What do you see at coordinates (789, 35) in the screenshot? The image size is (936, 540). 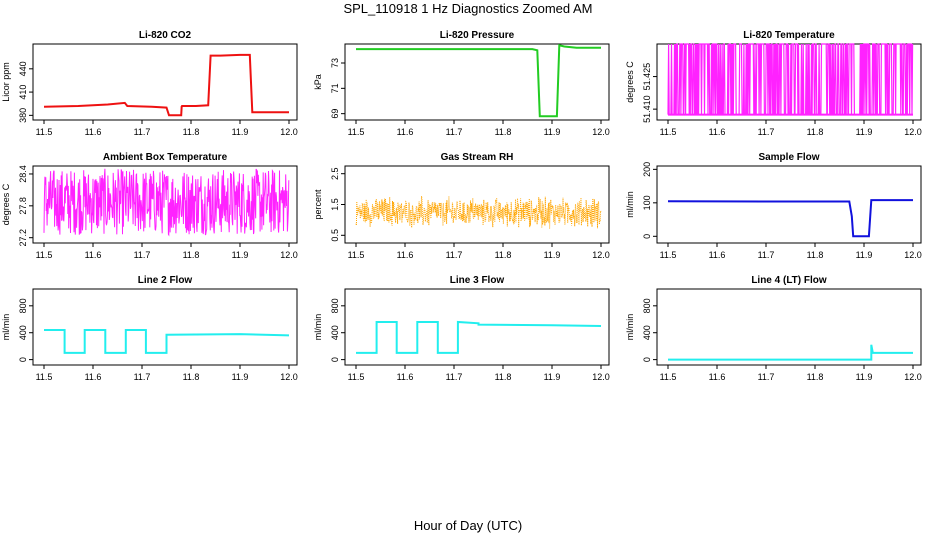 I see `panel-title: Li-820 Temperature` at bounding box center [789, 35].